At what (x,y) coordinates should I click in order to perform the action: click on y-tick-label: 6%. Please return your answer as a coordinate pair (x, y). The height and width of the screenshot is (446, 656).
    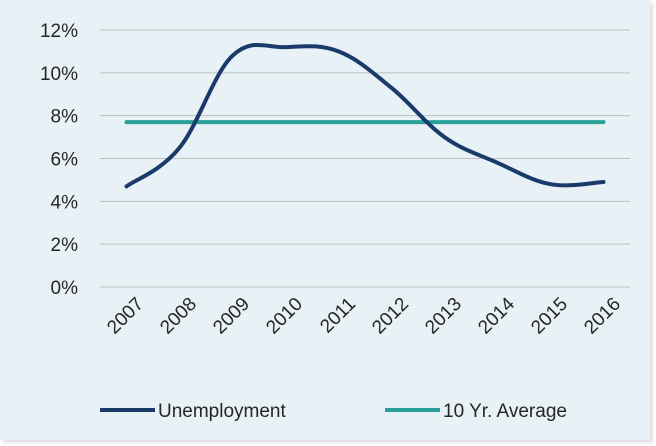
    Looking at the image, I should click on (65, 160).